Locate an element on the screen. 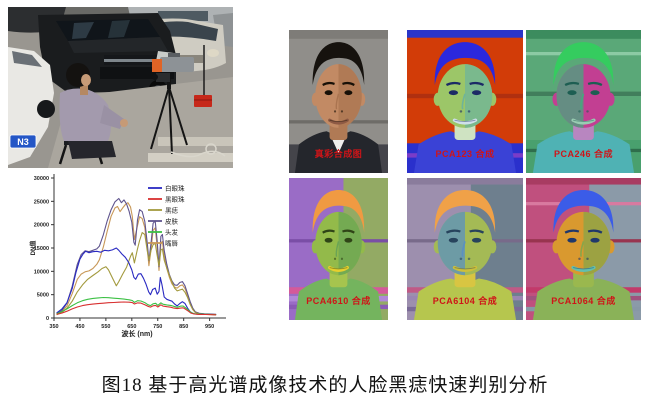  license-plate is located at coordinates (23, 141).